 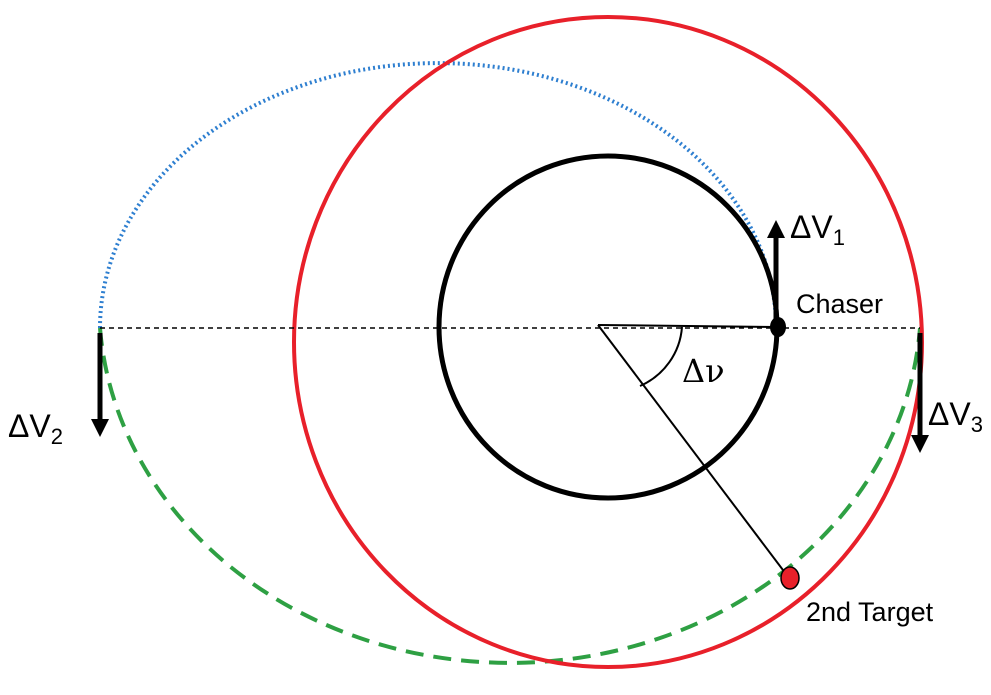 What do you see at coordinates (778, 327) in the screenshot?
I see `chaser-marker` at bounding box center [778, 327].